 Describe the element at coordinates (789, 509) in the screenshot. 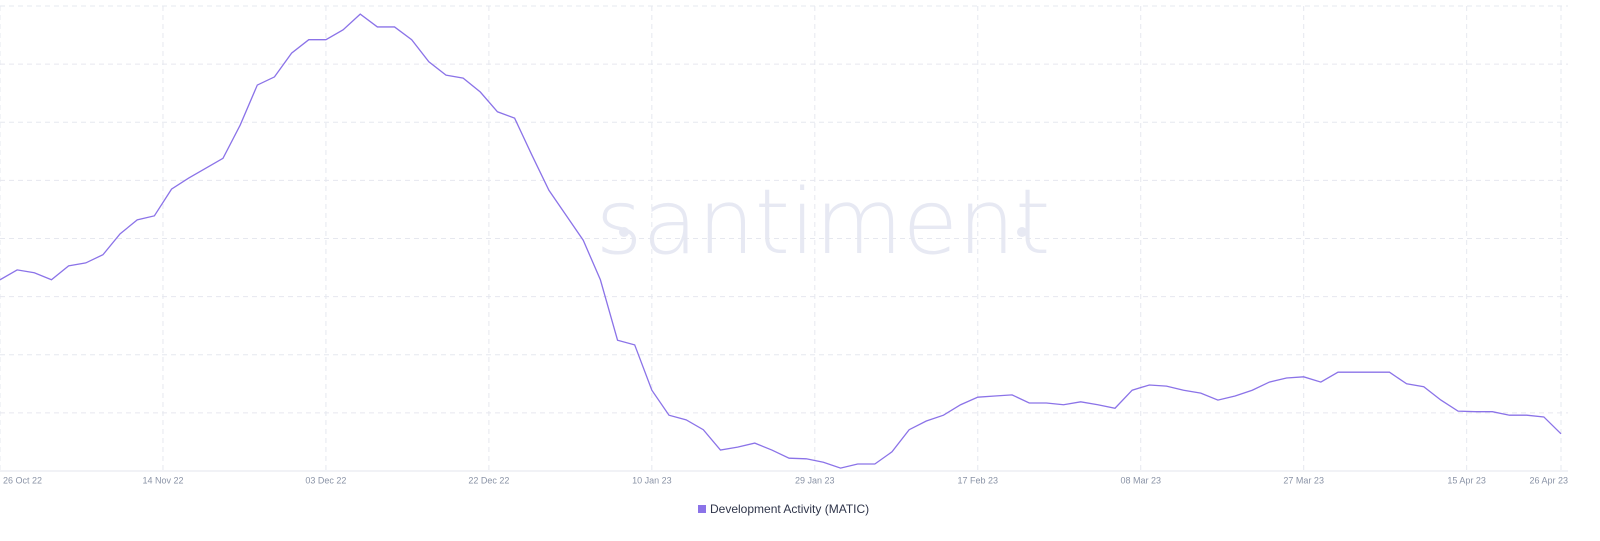

I see `legend-label: Development Activity (MATIC)` at that location.